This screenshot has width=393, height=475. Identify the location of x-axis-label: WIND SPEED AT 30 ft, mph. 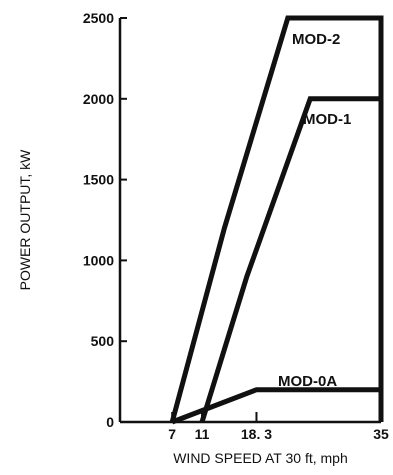
(260, 458).